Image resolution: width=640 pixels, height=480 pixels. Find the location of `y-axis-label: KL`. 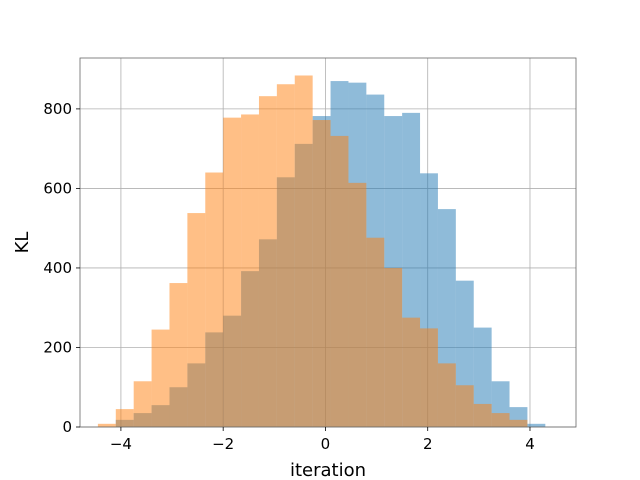

y-axis-label: KL is located at coordinates (22, 243).